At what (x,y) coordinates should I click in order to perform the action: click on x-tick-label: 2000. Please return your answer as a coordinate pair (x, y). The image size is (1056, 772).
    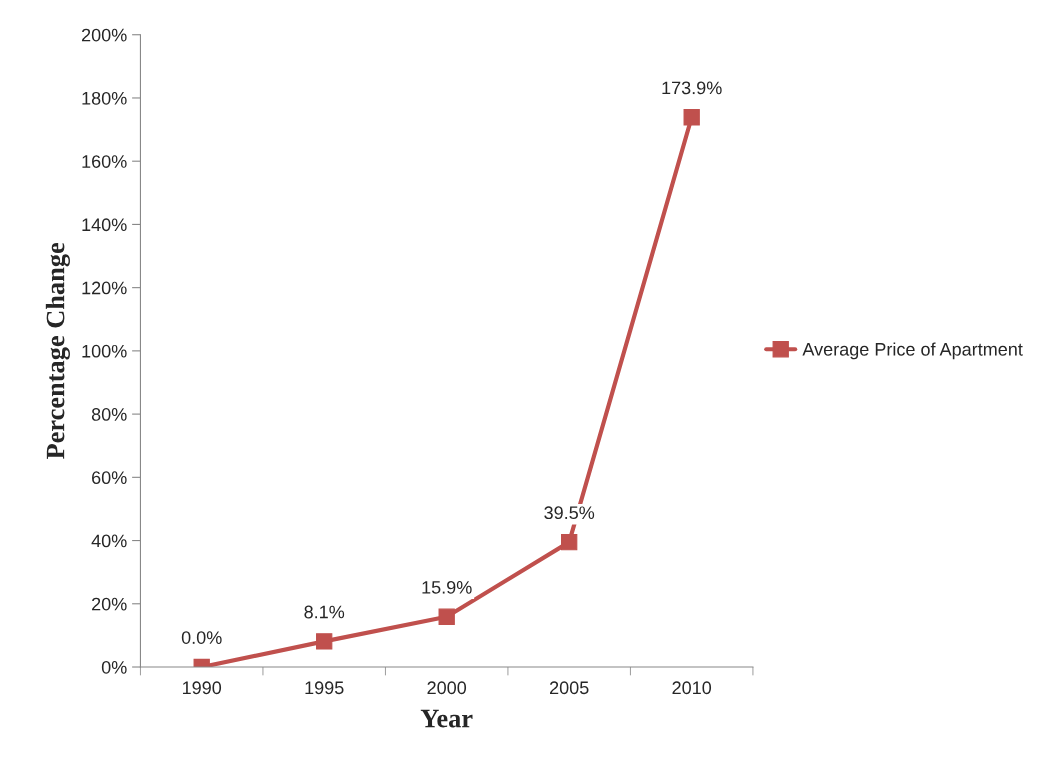
    Looking at the image, I should click on (447, 688).